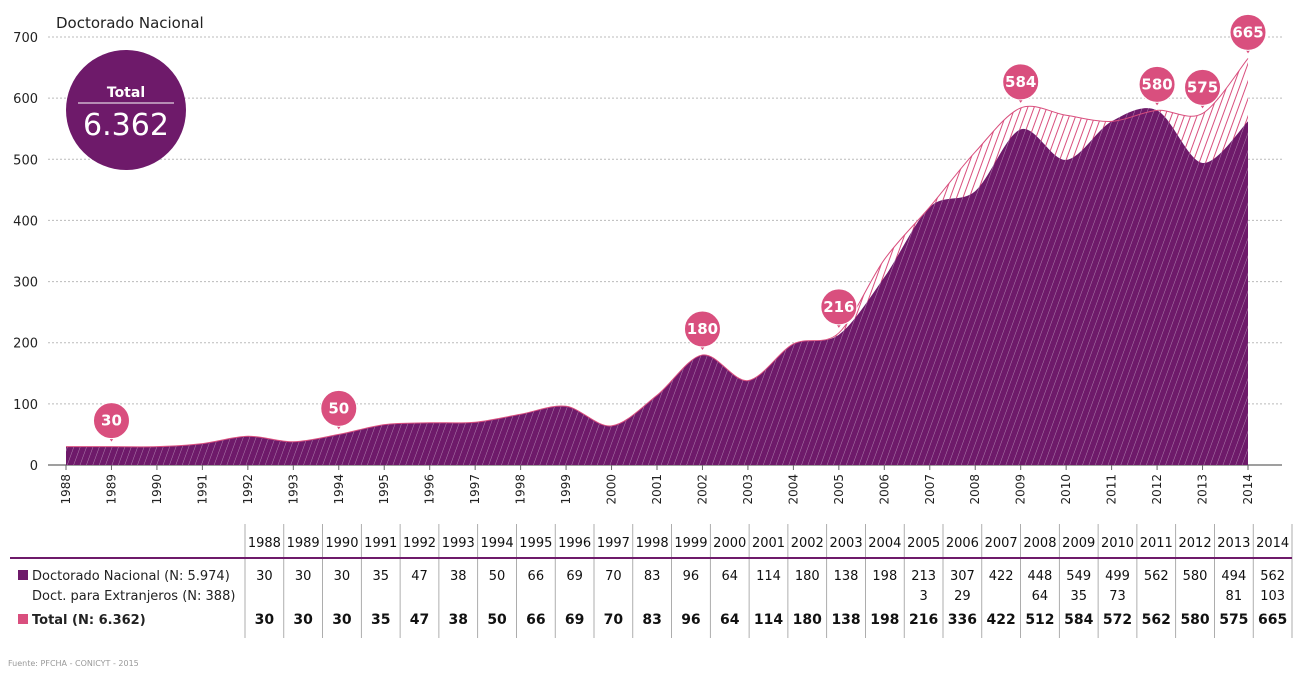  I want to click on y-tick-label: 500, so click(25, 160).